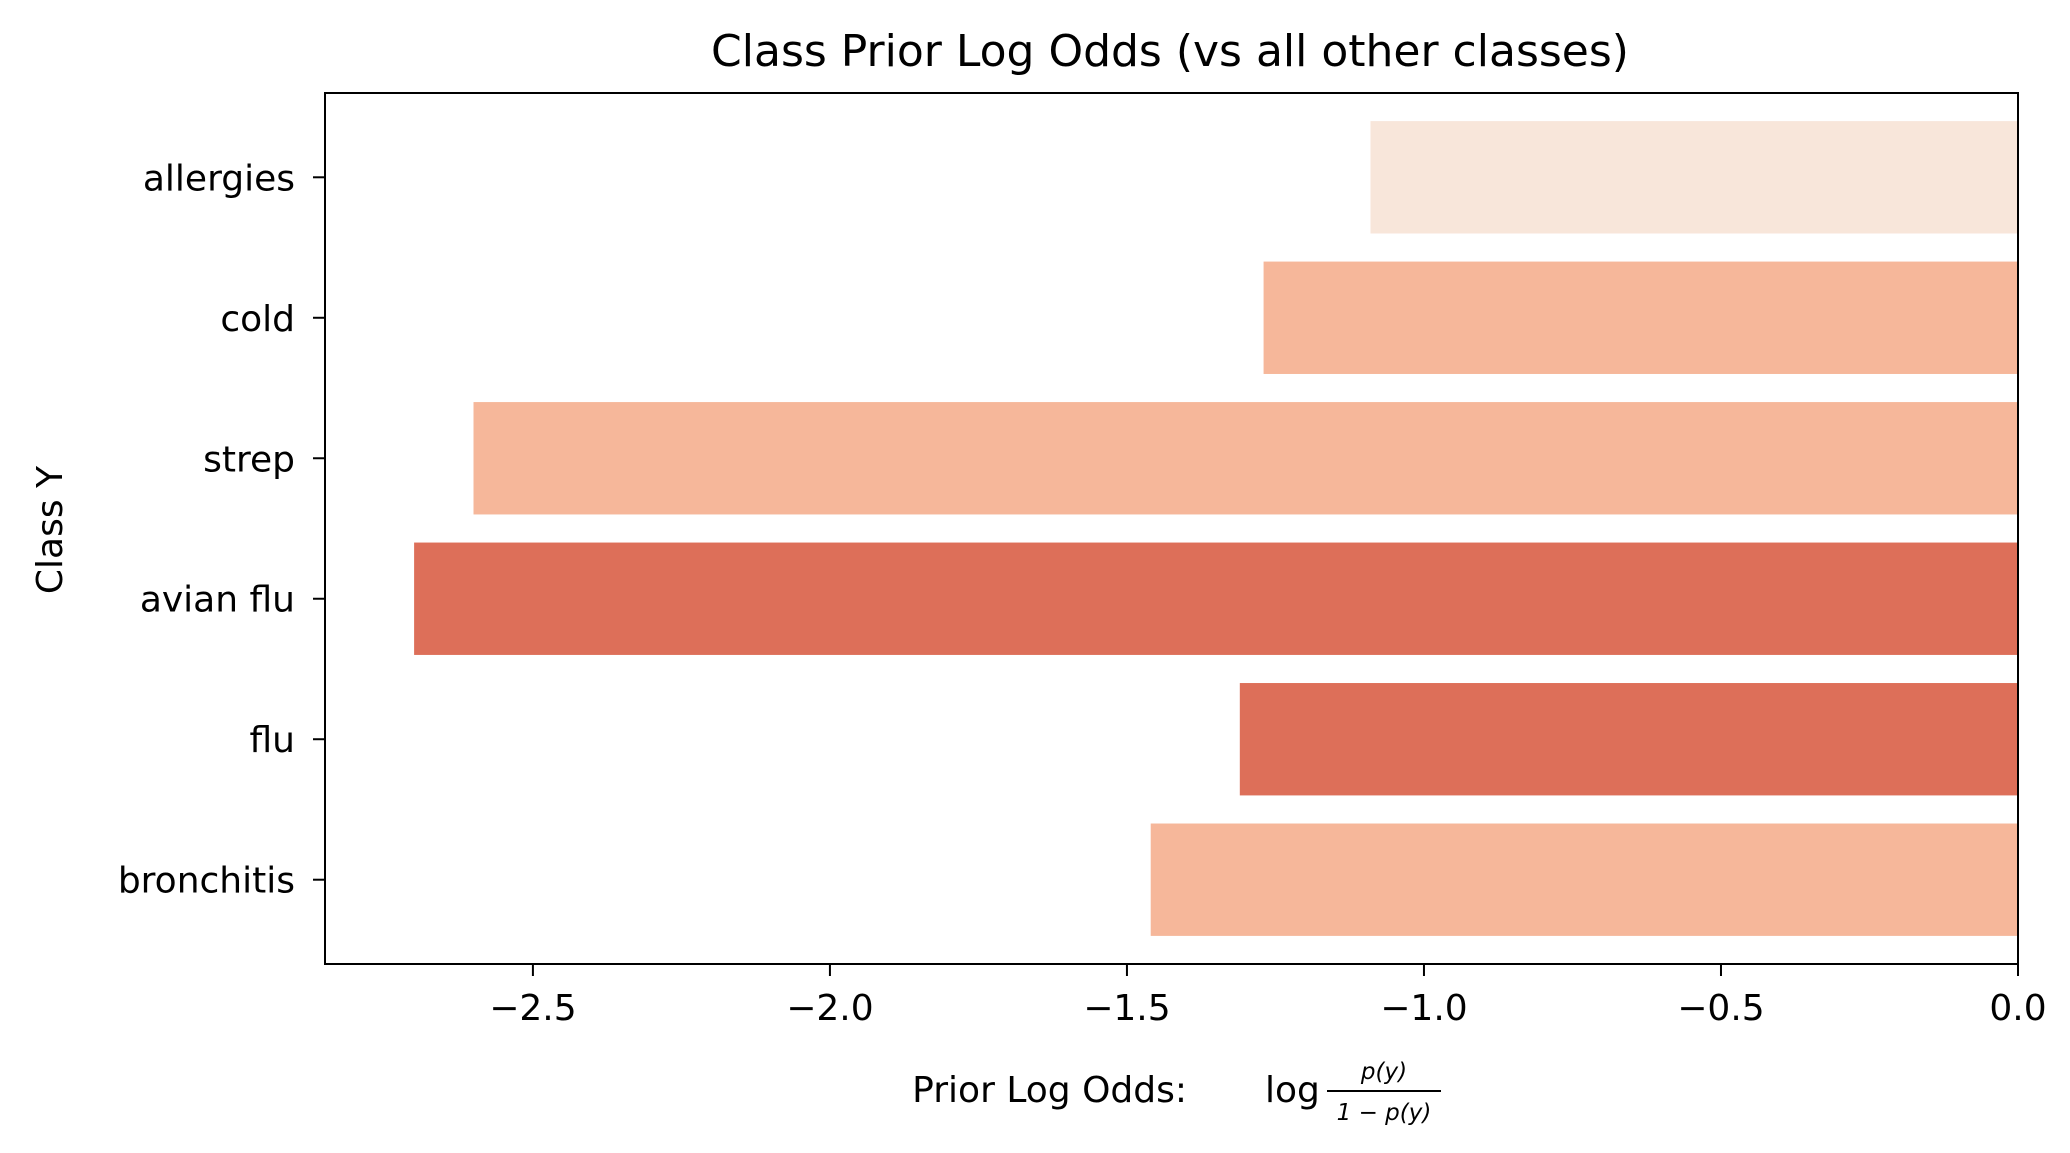 The height and width of the screenshot is (1153, 2070). I want to click on x-axis-label-log: log, so click(1292, 1090).